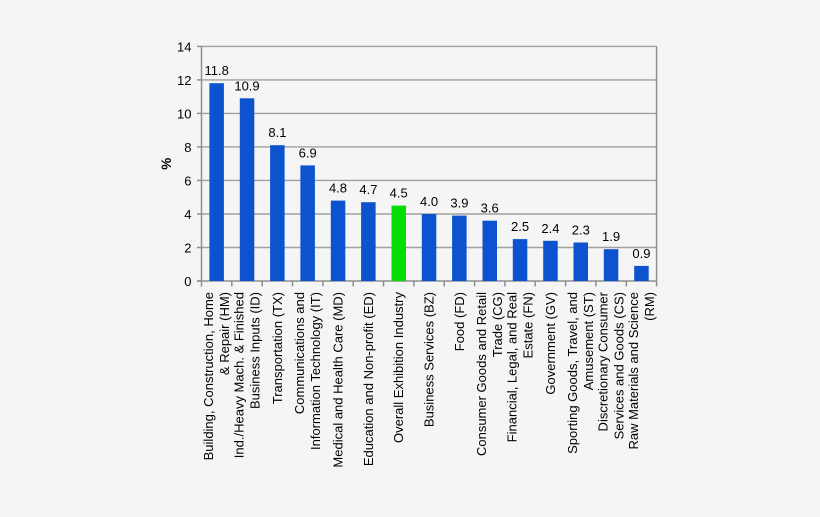  Describe the element at coordinates (649, 306) in the screenshot. I see `svg-text: (RM)` at that location.